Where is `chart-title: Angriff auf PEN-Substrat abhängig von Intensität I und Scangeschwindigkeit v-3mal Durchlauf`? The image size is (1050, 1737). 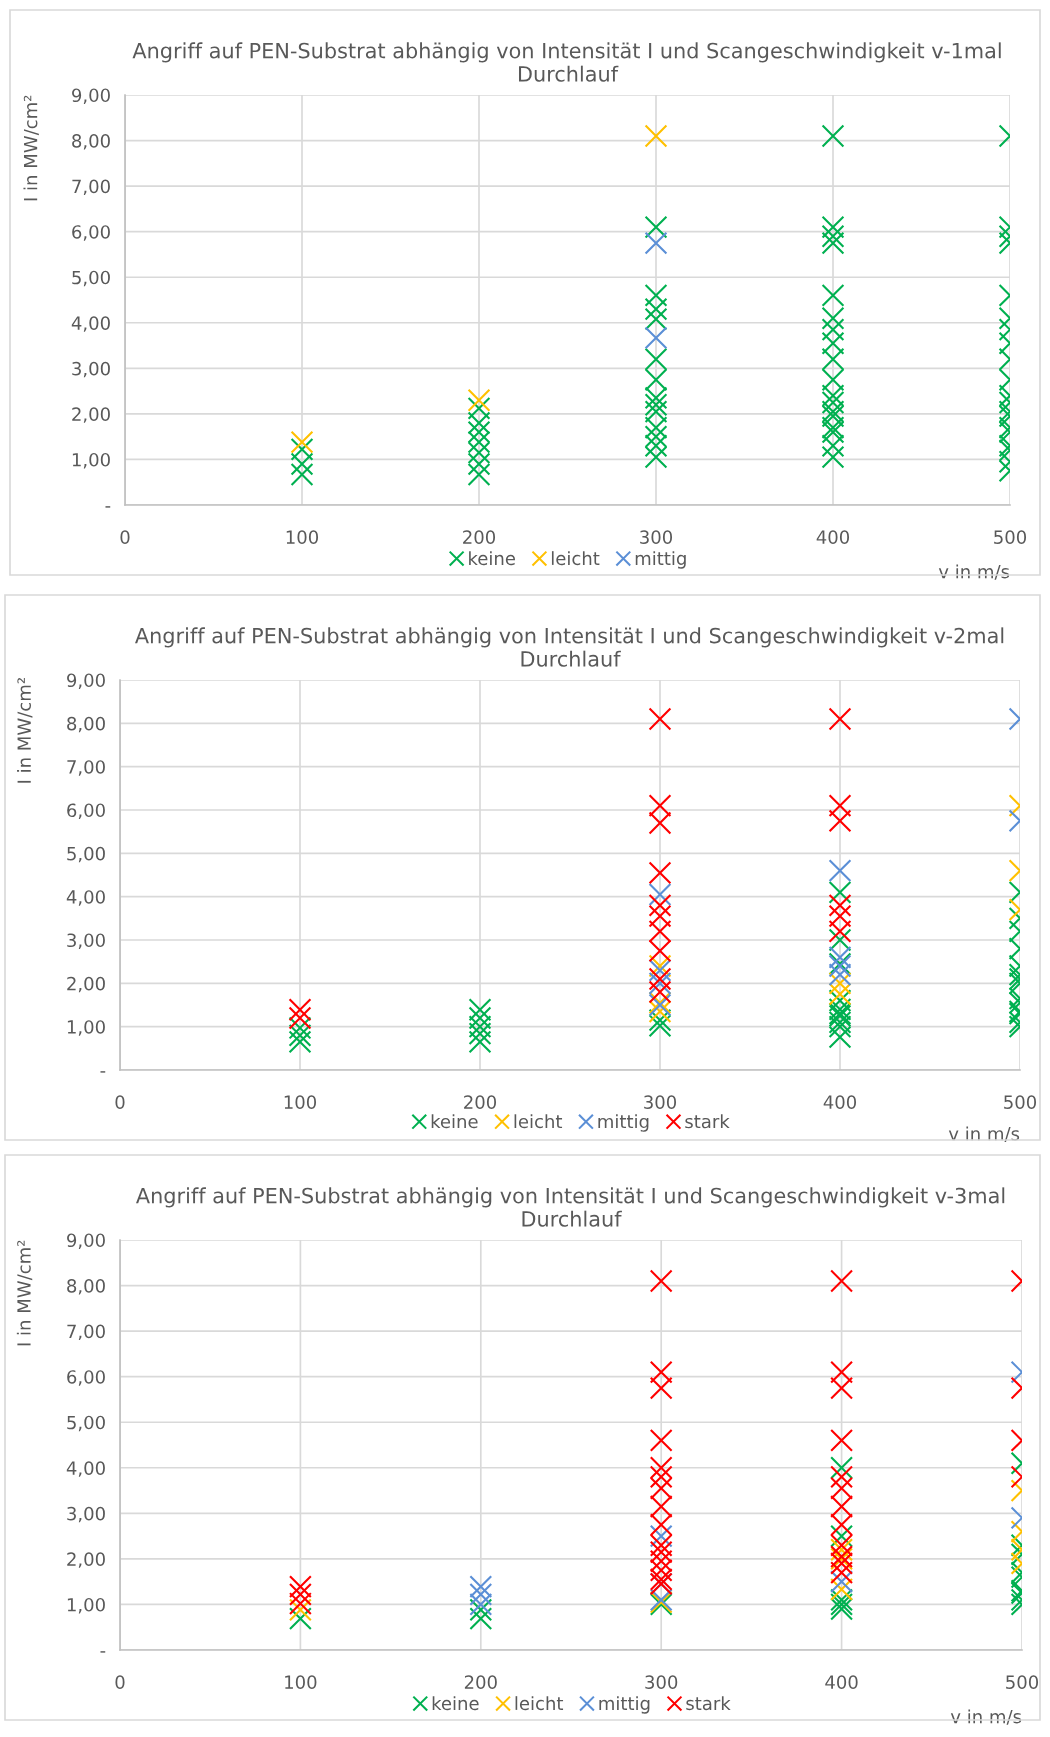
chart-title: Angriff auf PEN-Substrat abhängig von Intensität I und Scangeschwindigkeit v-3mal Durchlauf is located at coordinates (570, 1207).